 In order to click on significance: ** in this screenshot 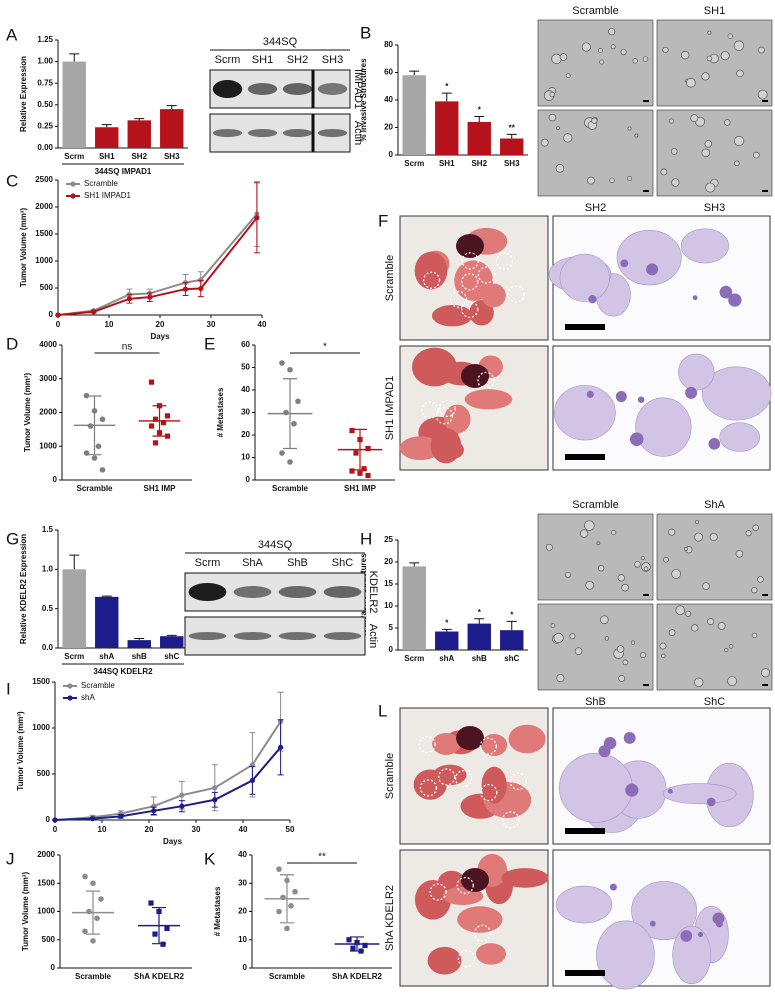, I will do `click(322, 857)`.